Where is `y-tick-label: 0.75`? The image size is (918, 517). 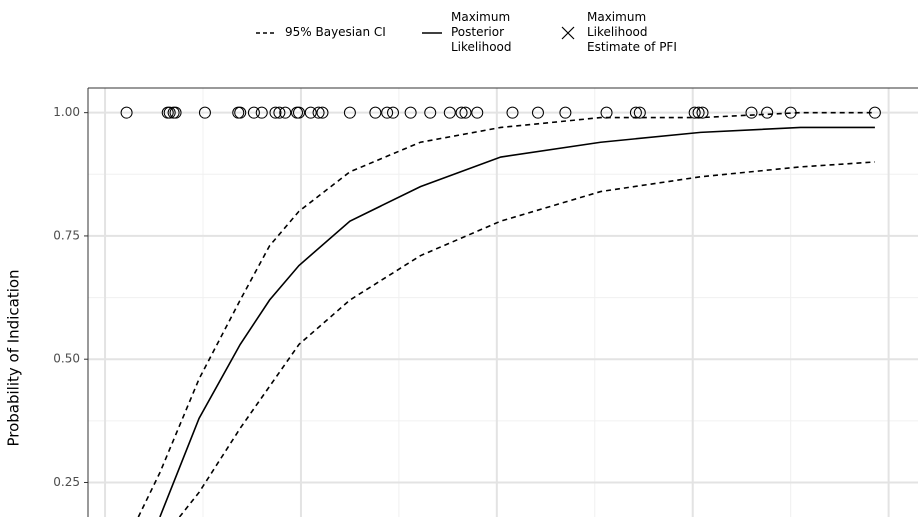
y-tick-label: 0.75 is located at coordinates (66, 235).